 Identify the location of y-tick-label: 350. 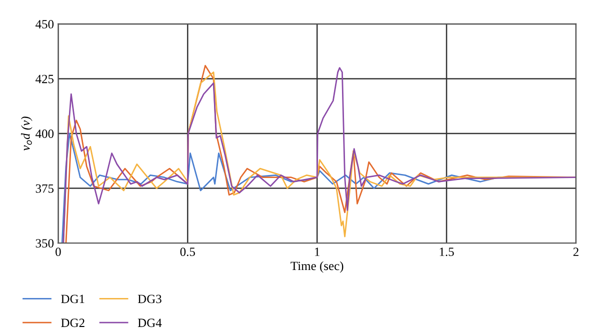
(45, 243).